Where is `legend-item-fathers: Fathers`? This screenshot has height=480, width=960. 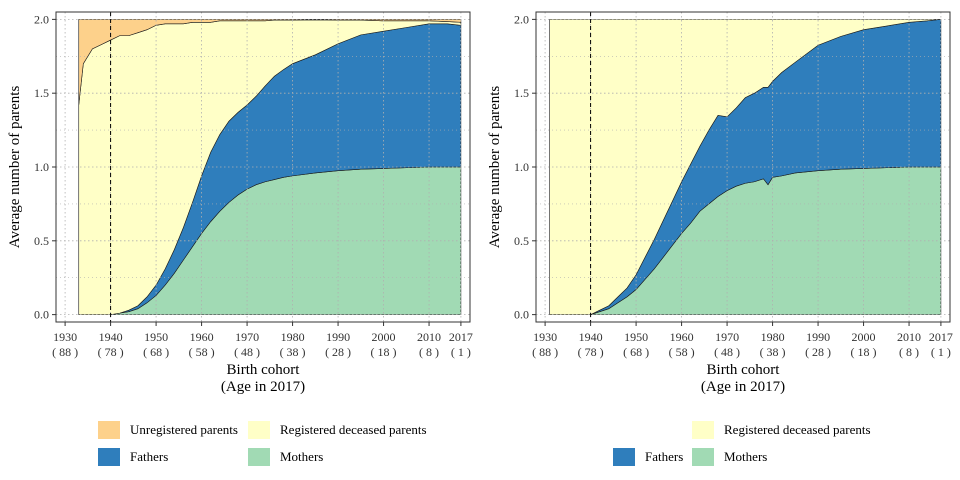
legend-item-fathers: Fathers is located at coordinates (133, 457).